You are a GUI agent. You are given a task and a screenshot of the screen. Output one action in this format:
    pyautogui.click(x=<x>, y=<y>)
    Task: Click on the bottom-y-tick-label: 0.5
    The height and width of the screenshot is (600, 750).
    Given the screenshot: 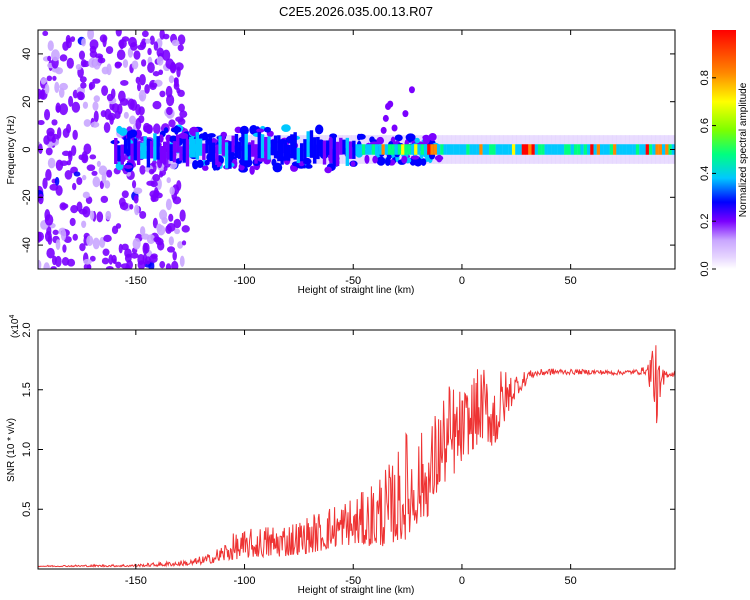 What is the action you would take?
    pyautogui.click(x=27, y=509)
    